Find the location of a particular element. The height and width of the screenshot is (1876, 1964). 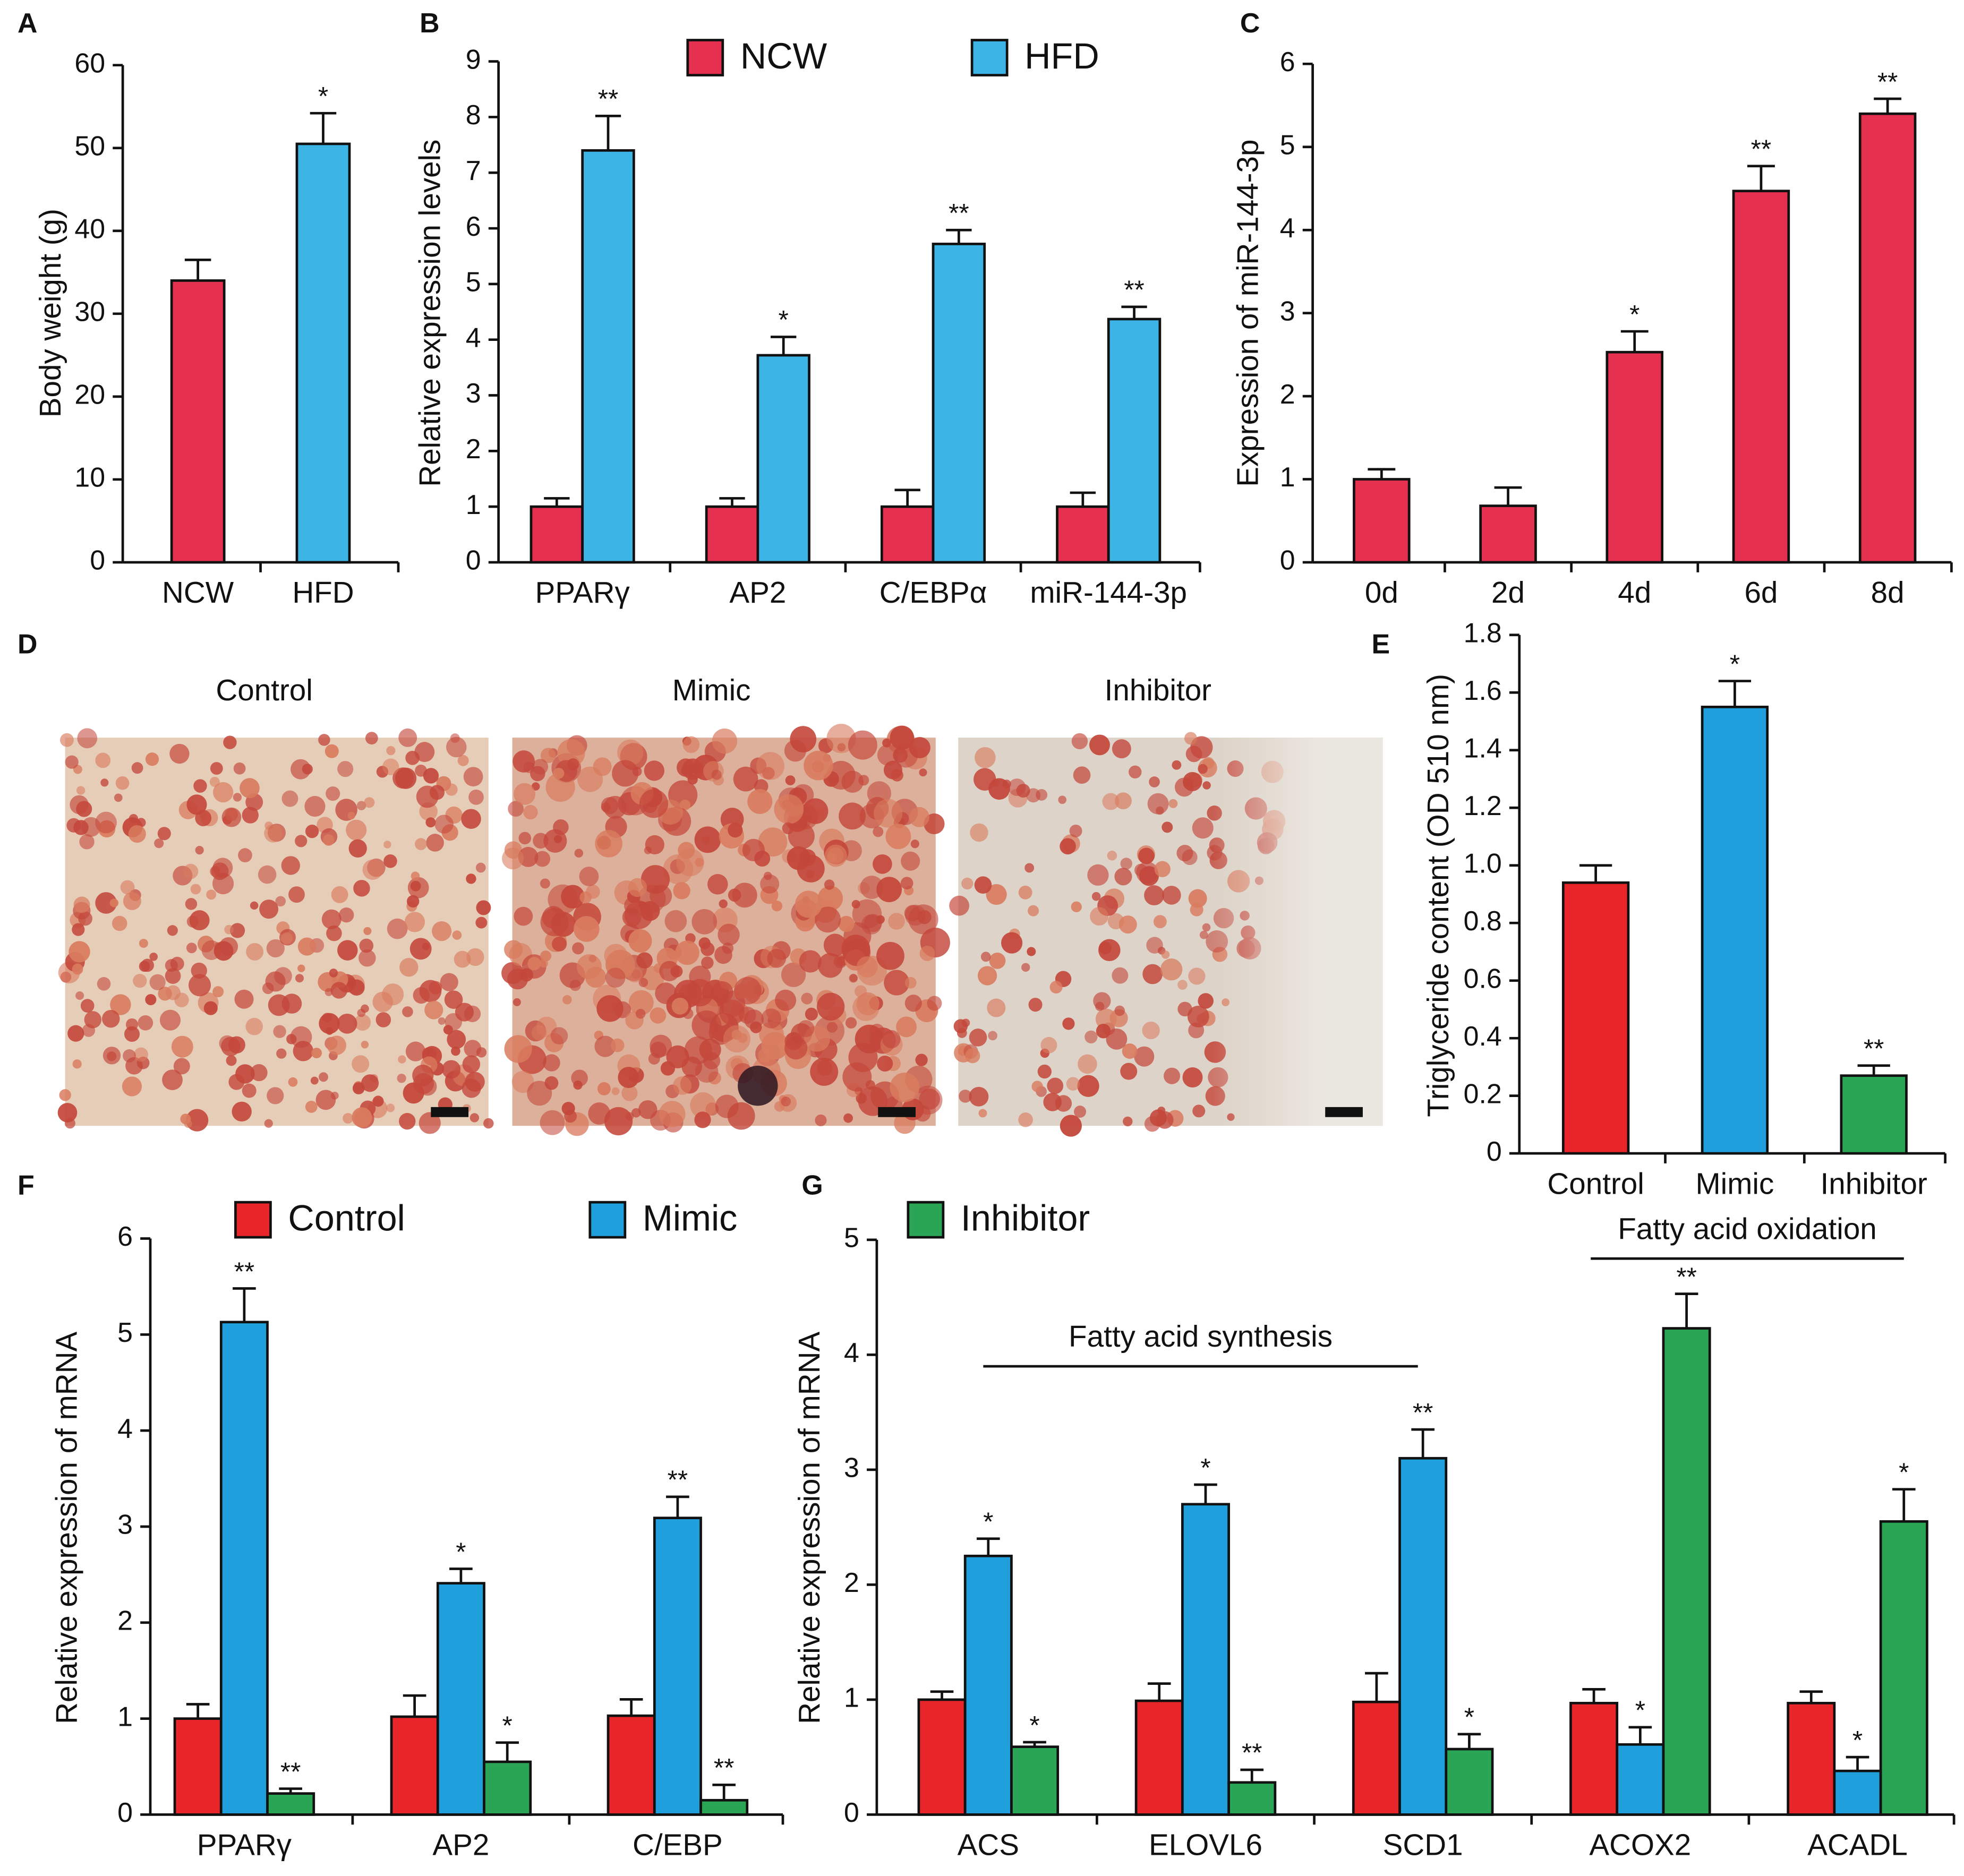

panel-letter: F is located at coordinates (27, 1185).